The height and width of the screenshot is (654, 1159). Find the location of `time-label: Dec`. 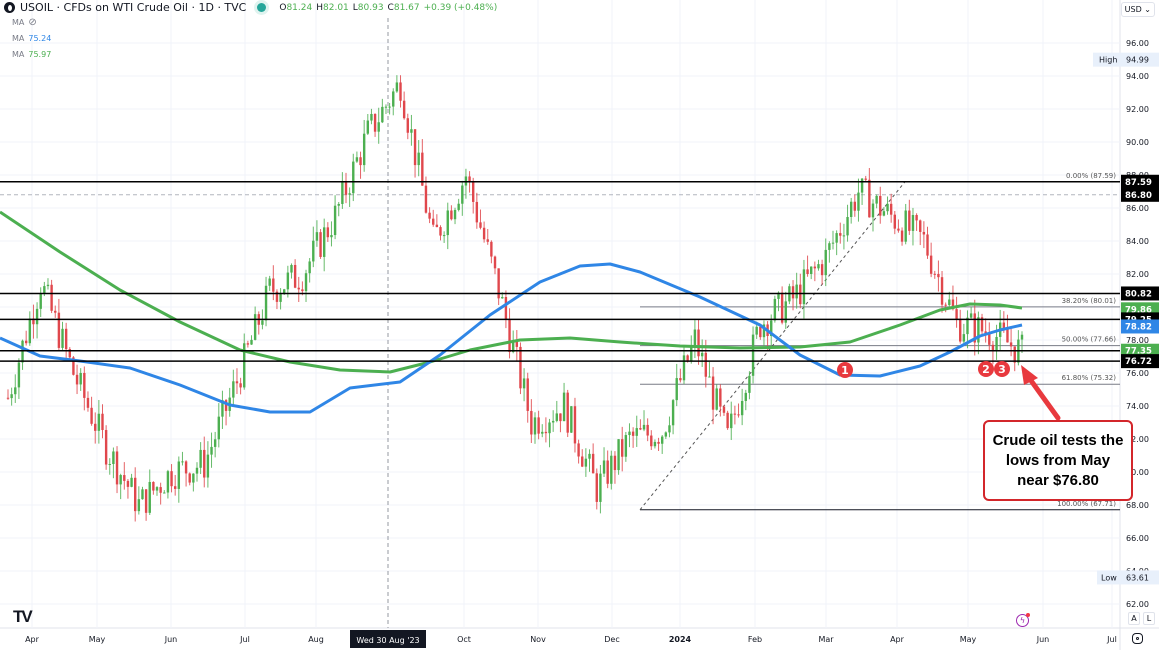

time-label: Dec is located at coordinates (611, 639).